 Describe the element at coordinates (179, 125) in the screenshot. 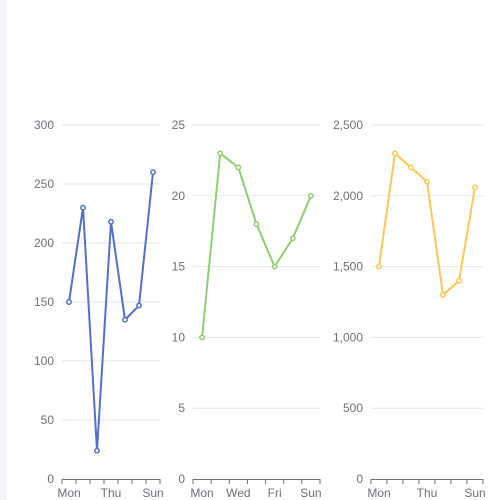

I see `y-tick-label: 25` at that location.